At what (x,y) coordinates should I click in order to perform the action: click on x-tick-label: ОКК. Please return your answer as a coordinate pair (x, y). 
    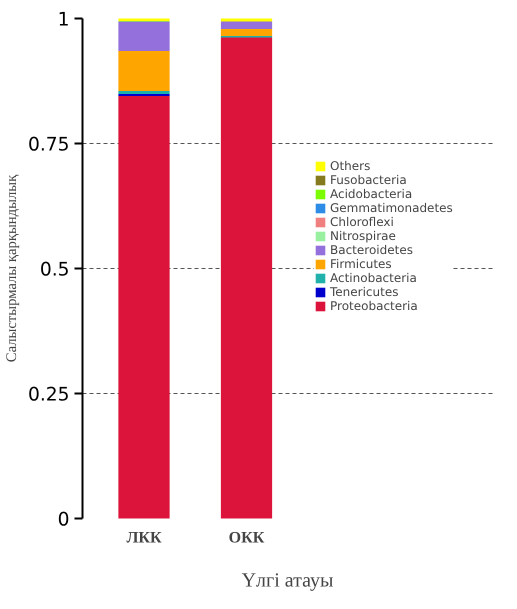
    Looking at the image, I should click on (246, 538).